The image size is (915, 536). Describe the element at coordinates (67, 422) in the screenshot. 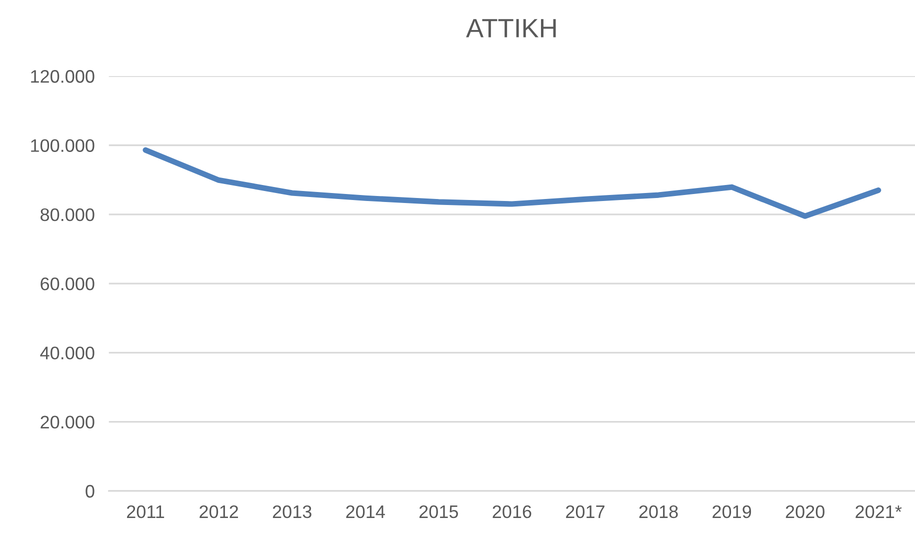

I see `y-tick-label: 20.000` at that location.